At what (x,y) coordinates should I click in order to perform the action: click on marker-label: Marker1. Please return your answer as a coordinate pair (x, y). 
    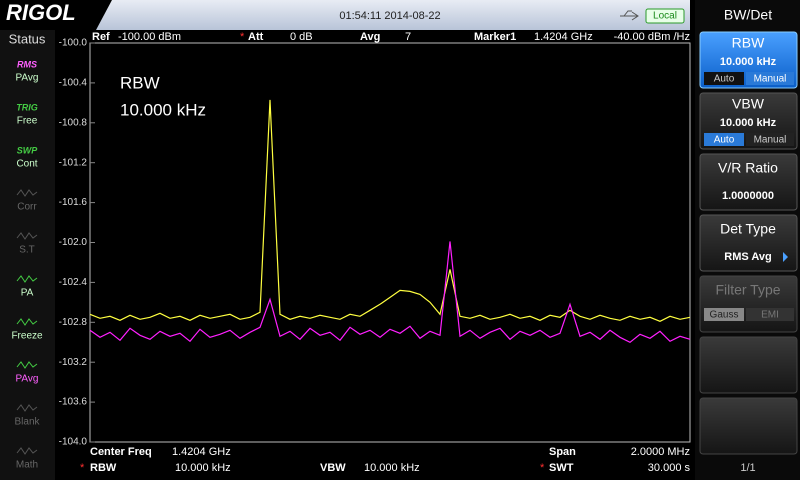
    Looking at the image, I should click on (495, 37).